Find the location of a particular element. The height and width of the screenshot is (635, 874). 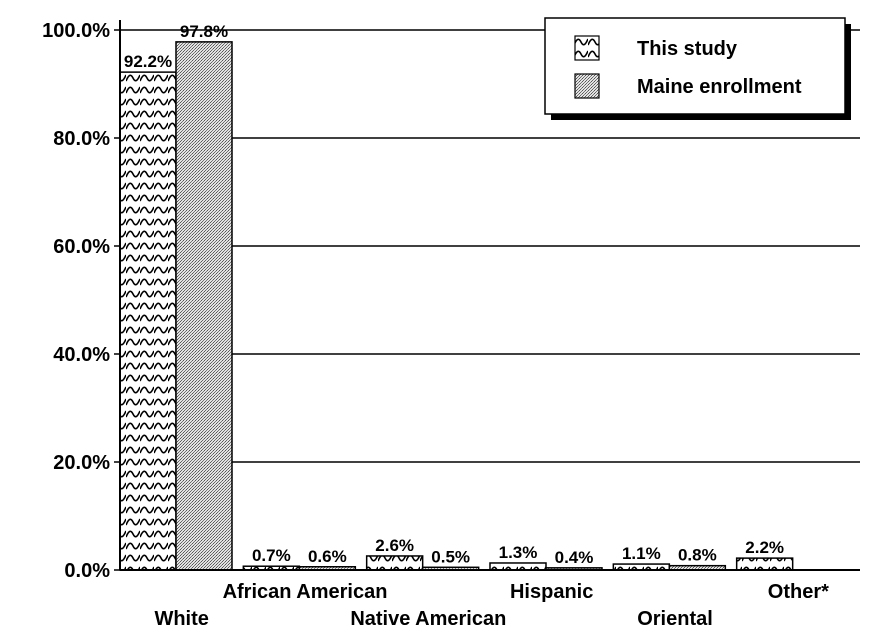

bar-value-label: 0.4% is located at coordinates (574, 557).